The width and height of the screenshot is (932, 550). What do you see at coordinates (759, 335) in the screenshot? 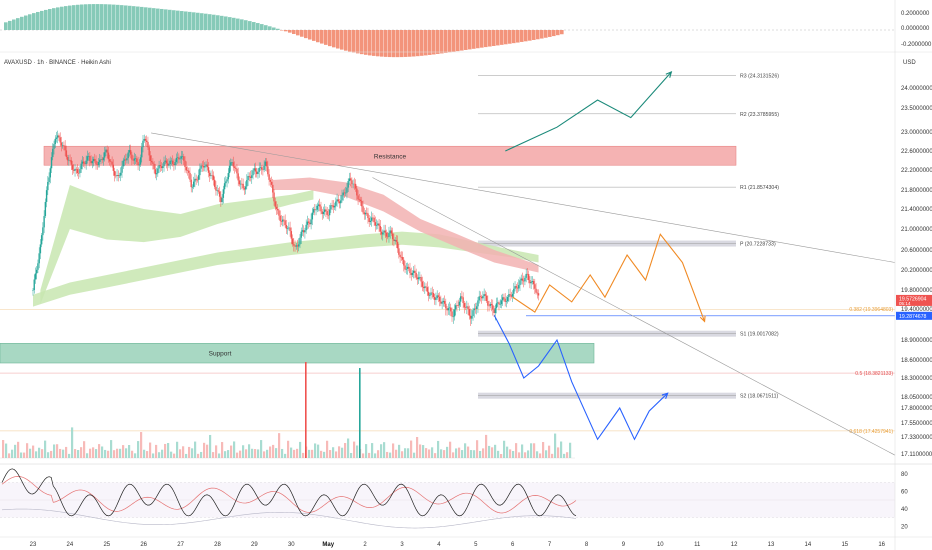
I see `pivot-level-label: S1 (19.0017082)` at bounding box center [759, 335].